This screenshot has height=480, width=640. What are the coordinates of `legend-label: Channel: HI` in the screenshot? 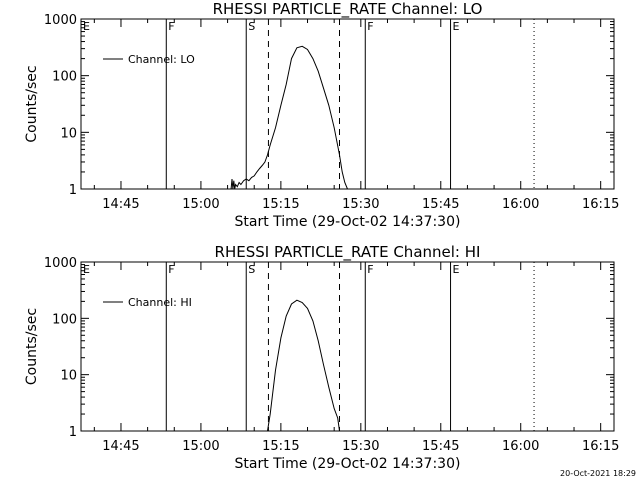 It's located at (160, 302).